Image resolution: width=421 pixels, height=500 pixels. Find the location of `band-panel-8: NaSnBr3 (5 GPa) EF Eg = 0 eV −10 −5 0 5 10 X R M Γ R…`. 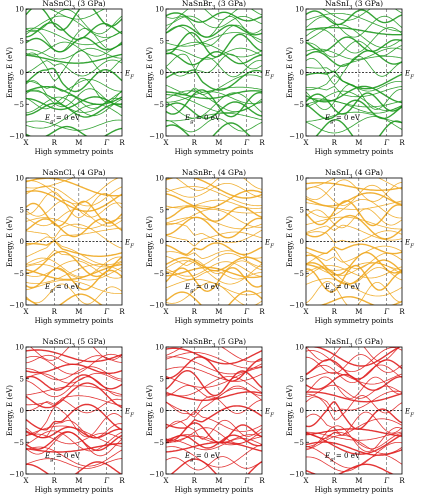

band-panel-8: NaSnBr3 (5 GPa) EF Eg = 0 eV −10 −5 0 5 10 X R M Γ R… is located at coordinates (210, 415).